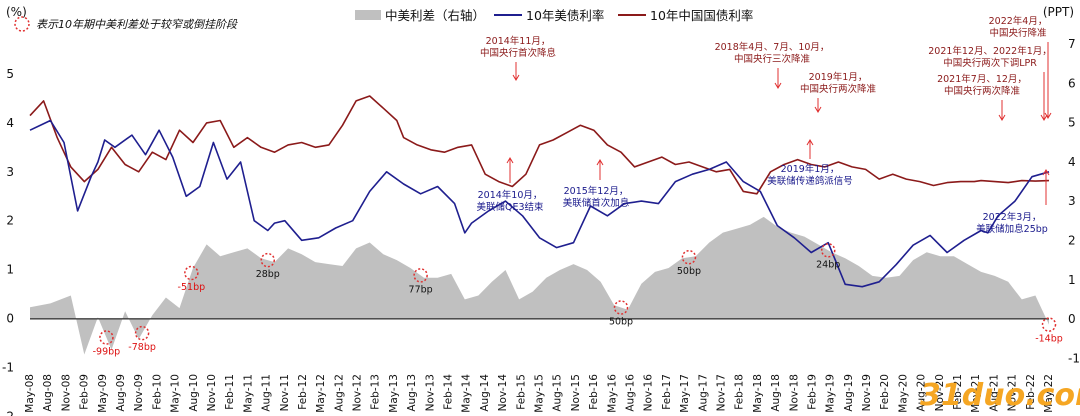 The width and height of the screenshot is (1080, 416). Describe the element at coordinates (758, 393) in the screenshot. I see `x-tick-label: May-18` at that location.